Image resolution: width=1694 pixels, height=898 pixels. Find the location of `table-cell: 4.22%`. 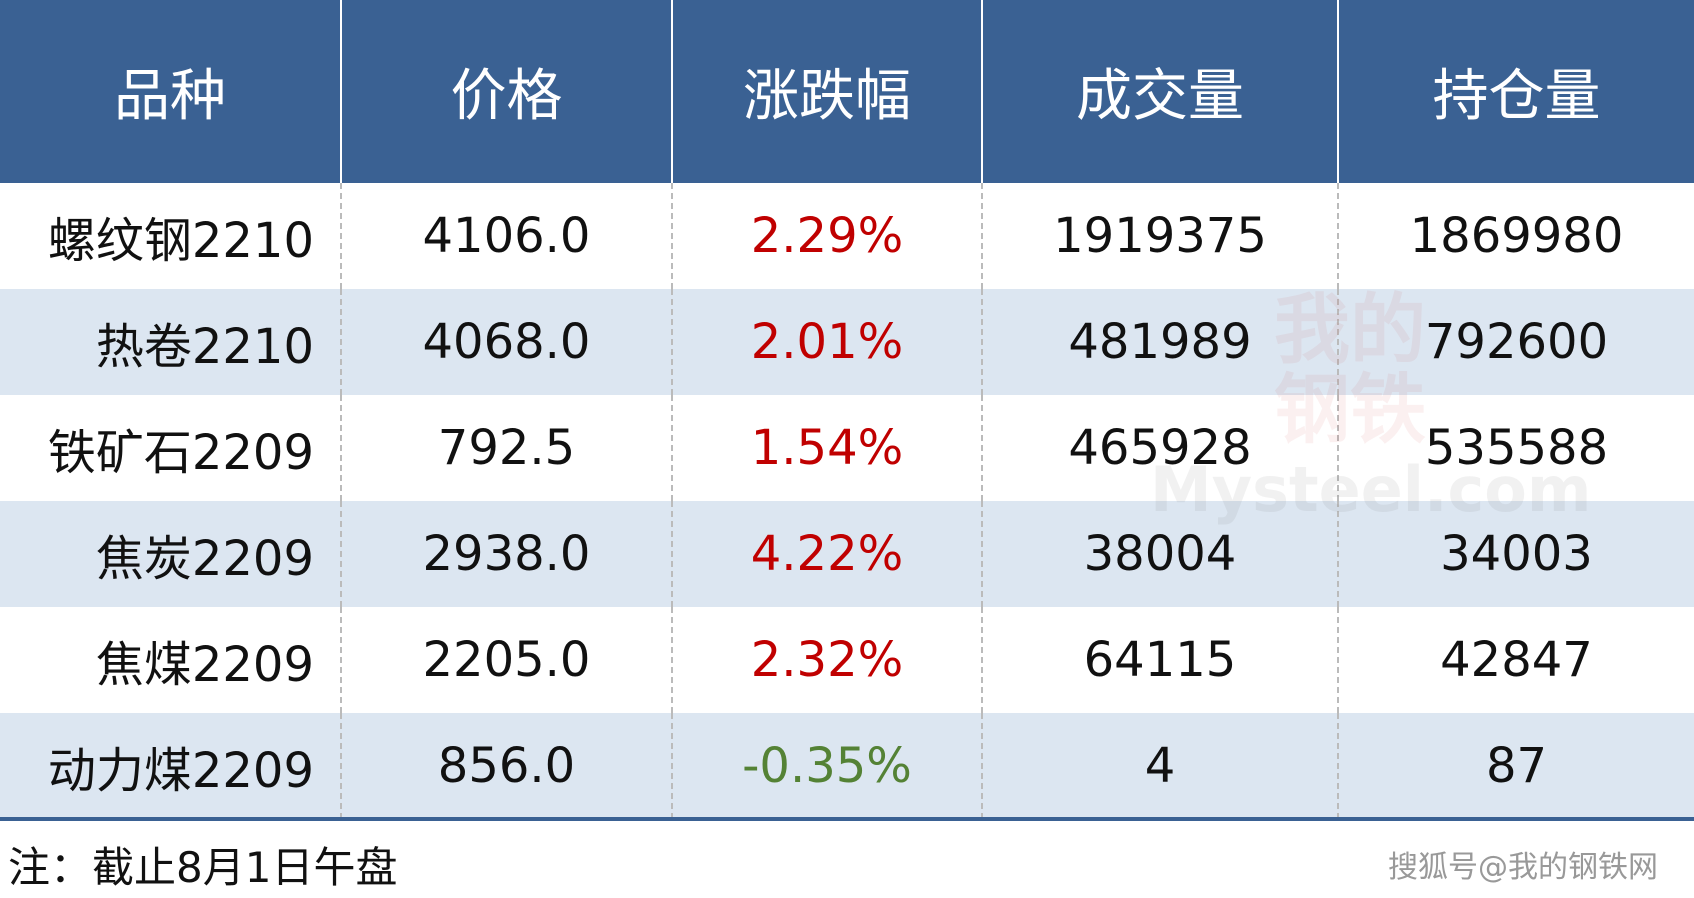

table-cell: 4.22% is located at coordinates (826, 554).